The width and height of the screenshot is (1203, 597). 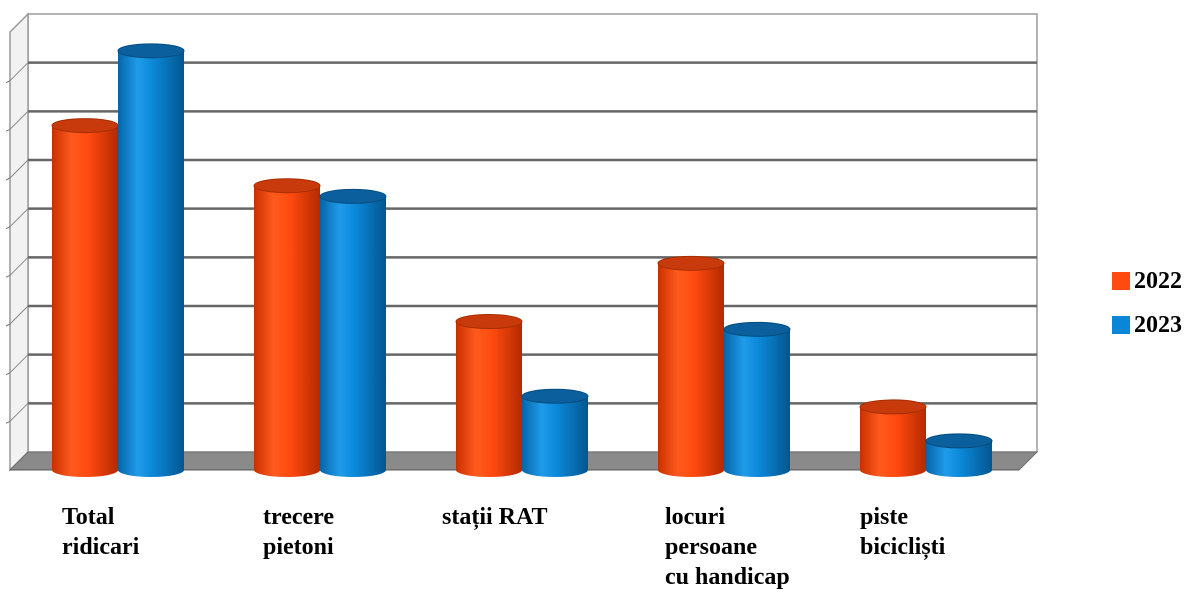 I want to click on legend-label-2023: 2023, so click(x=1158, y=325).